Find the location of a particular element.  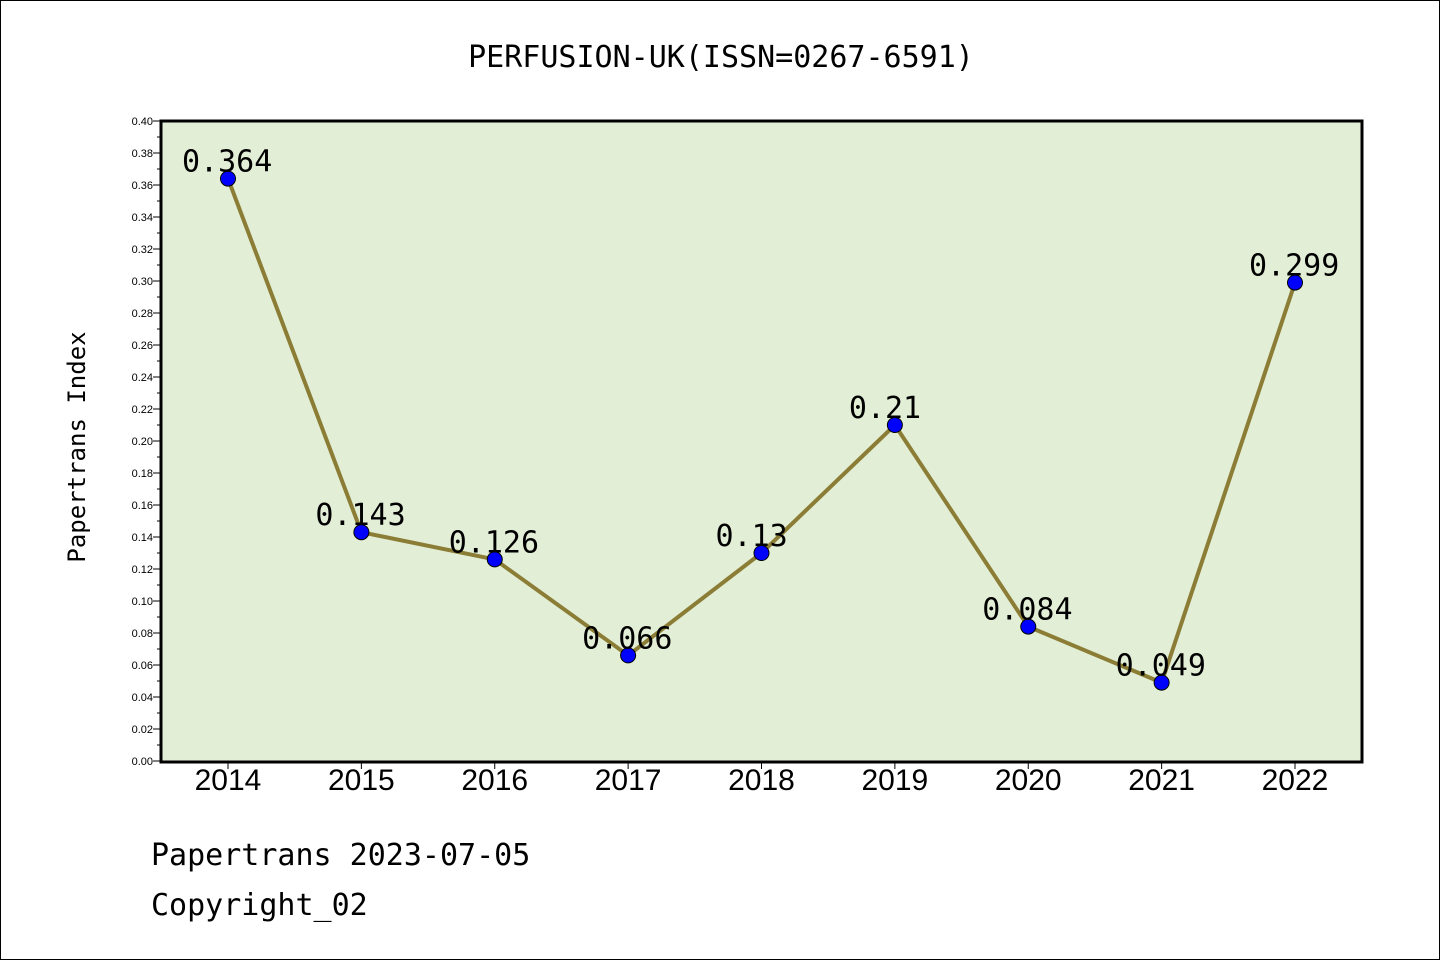

y-tick-label: 0.32 is located at coordinates (142, 250).